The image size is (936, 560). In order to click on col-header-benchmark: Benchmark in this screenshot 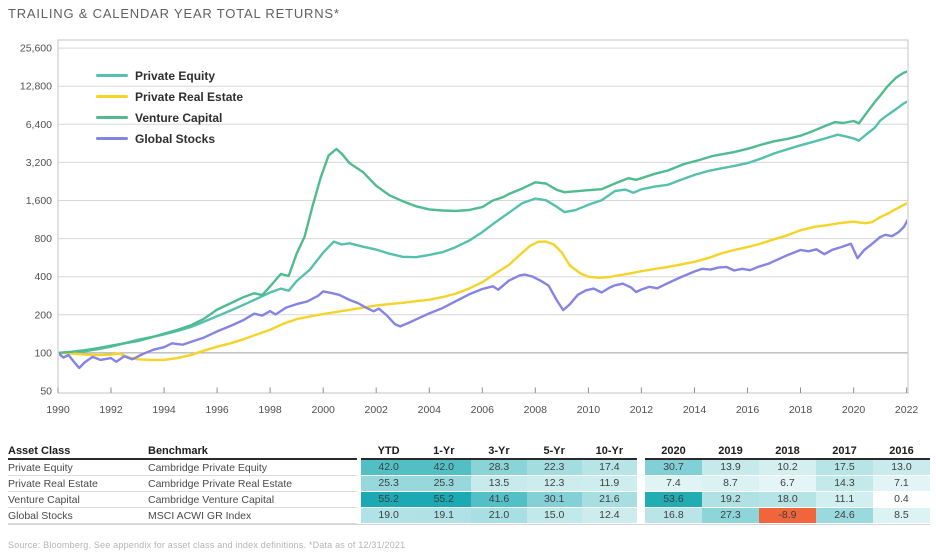, I will do `click(178, 450)`.